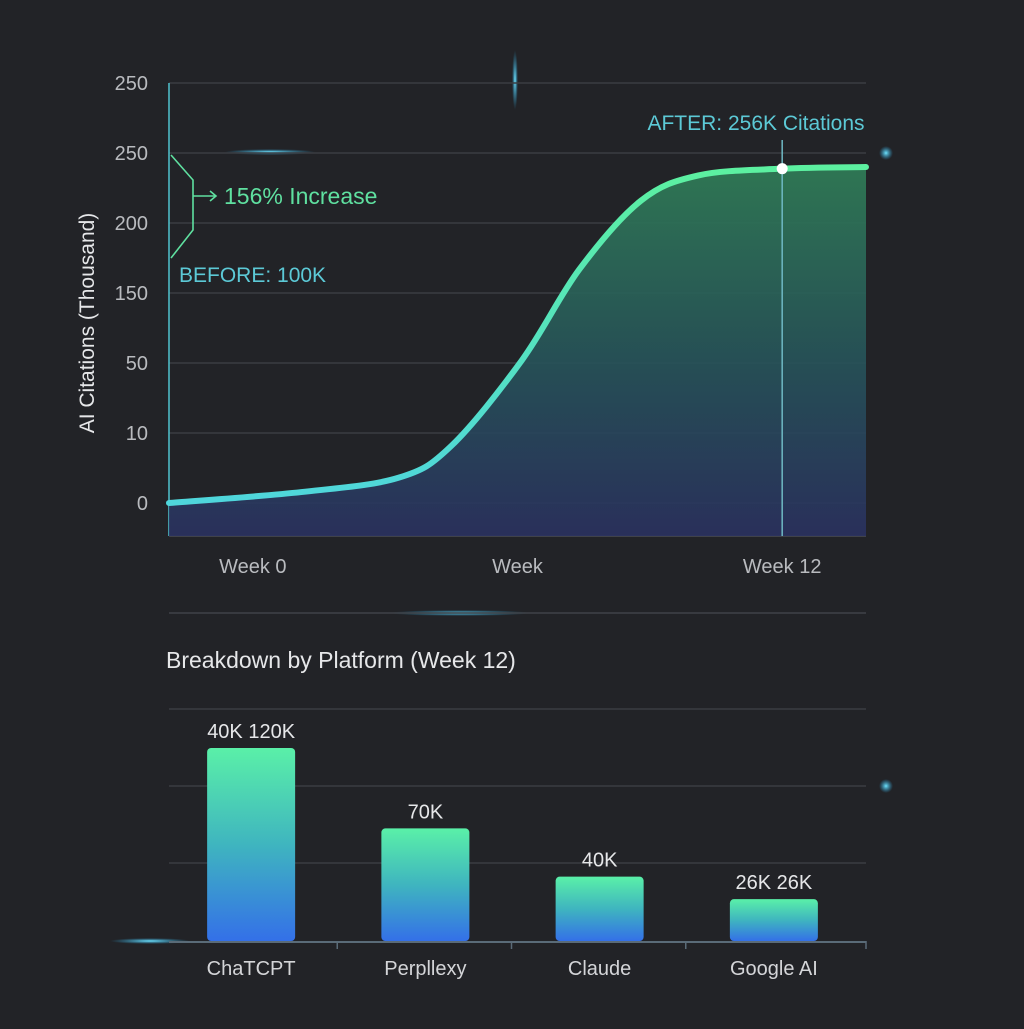  What do you see at coordinates (782, 169) in the screenshot?
I see `marker-point` at bounding box center [782, 169].